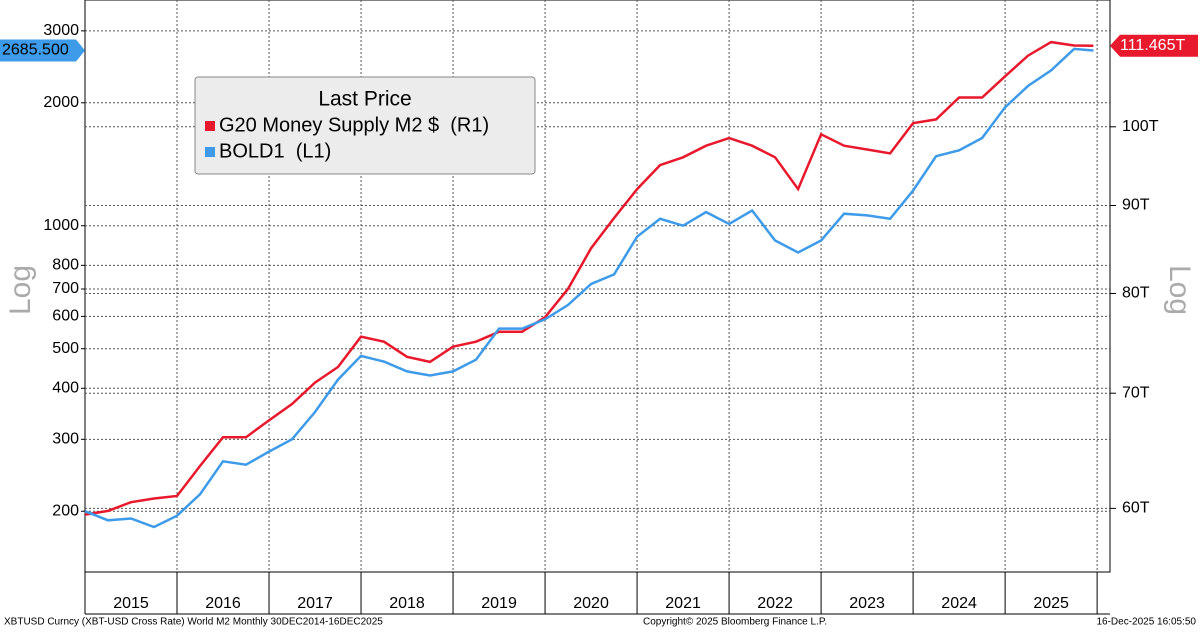  I want to click on x-tick-label: 2018, so click(407, 603).